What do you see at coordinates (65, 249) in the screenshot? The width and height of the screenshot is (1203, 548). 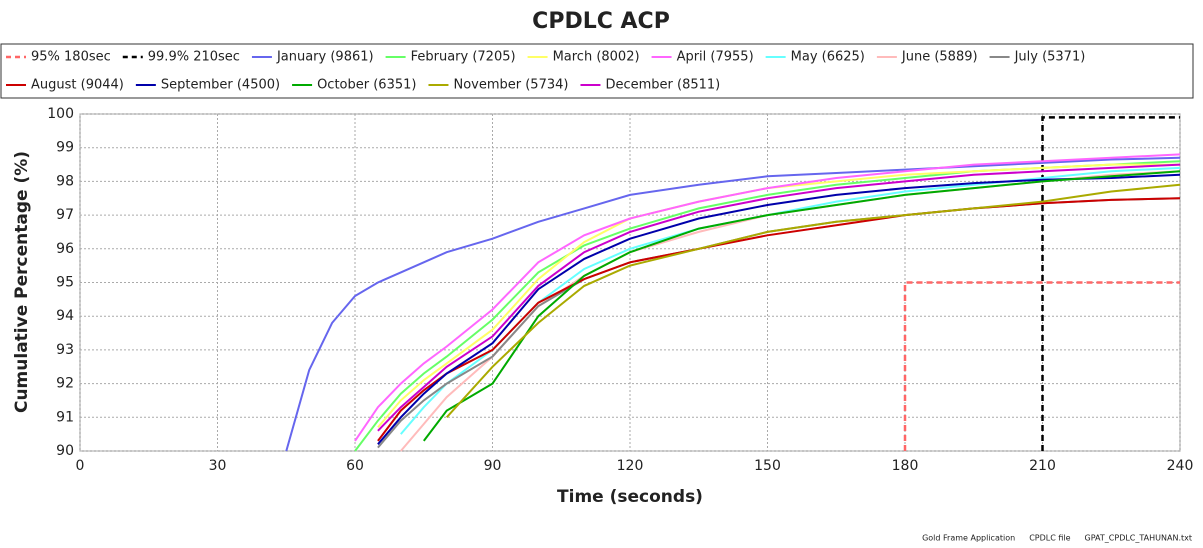 I see `y-tick-label: 96` at bounding box center [65, 249].